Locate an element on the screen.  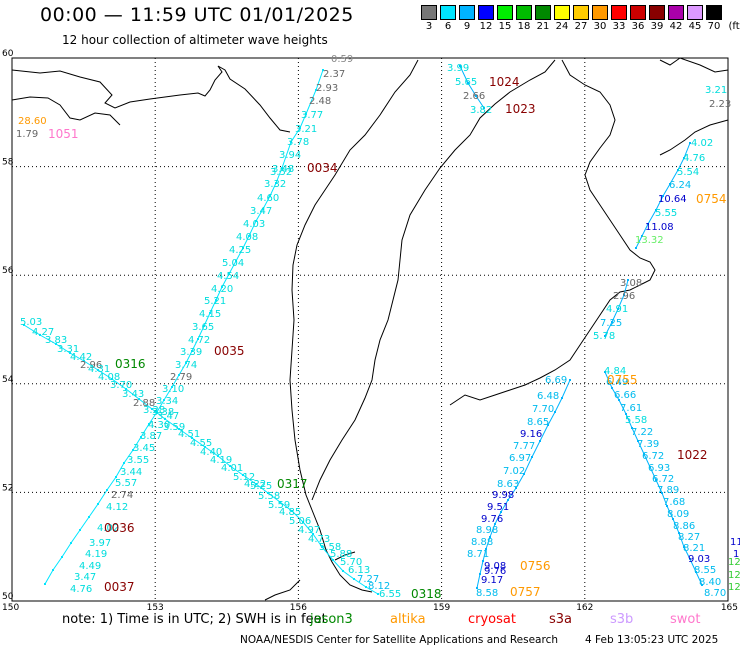
wave-height-label: 4.72 is located at coordinates (199, 340).